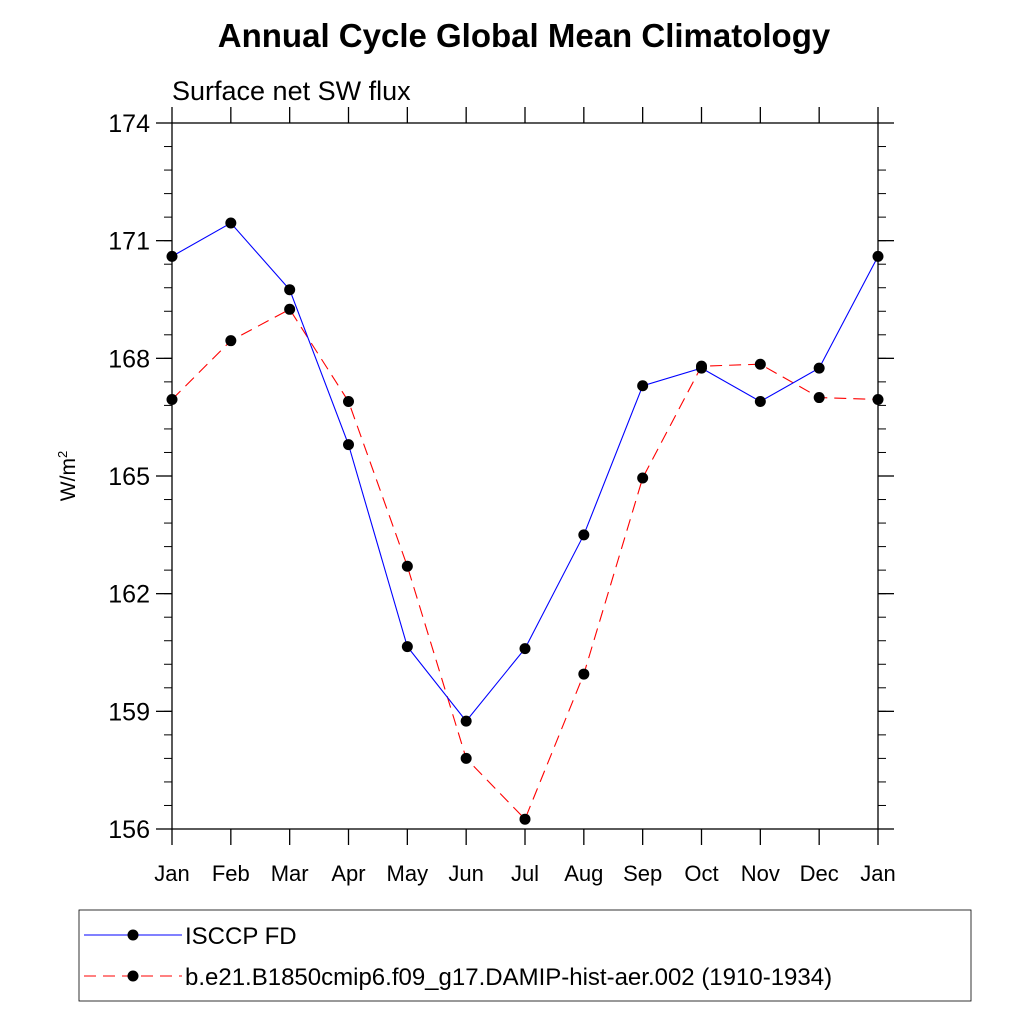 This screenshot has width=1024, height=1024. Describe the element at coordinates (465, 873) in the screenshot. I see `x-tick-label: Jun` at that location.